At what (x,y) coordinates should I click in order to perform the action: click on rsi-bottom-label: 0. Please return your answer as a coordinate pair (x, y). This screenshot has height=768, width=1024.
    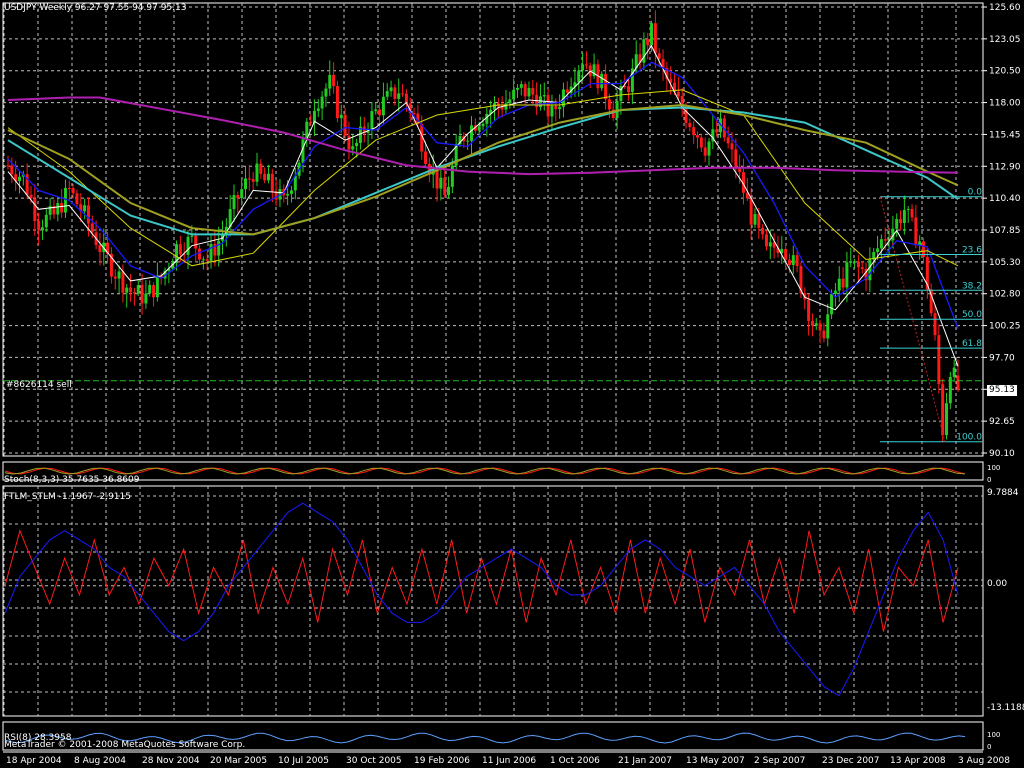
    Looking at the image, I should click on (989, 747).